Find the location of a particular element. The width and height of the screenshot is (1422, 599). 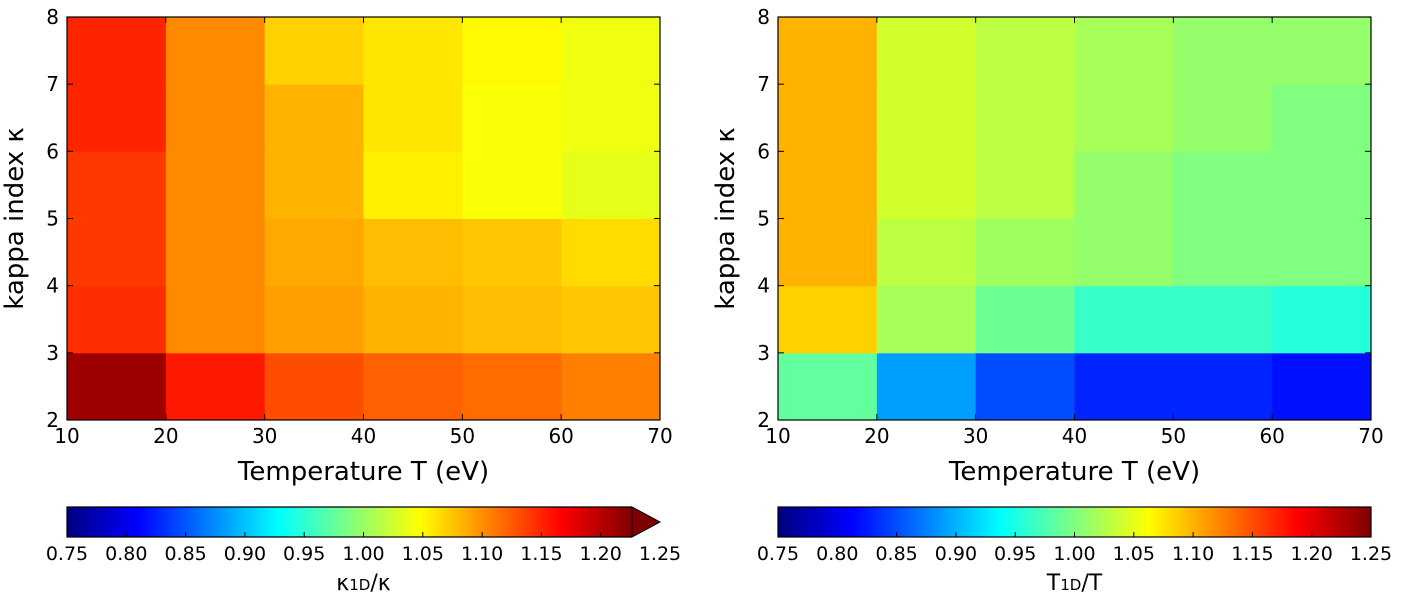

colorbar-tick-label: 0.95 is located at coordinates (304, 554).